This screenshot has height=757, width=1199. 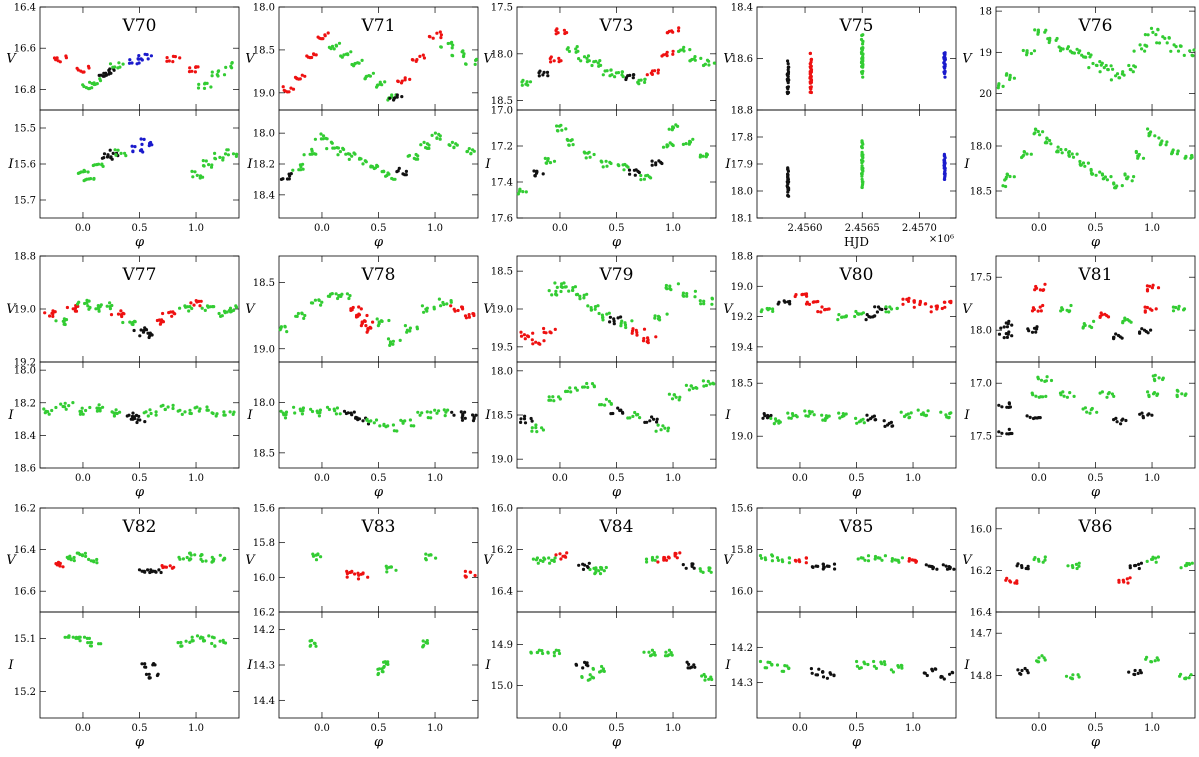 I want to click on y-tick-label: 18.5, so click(x=264, y=283).